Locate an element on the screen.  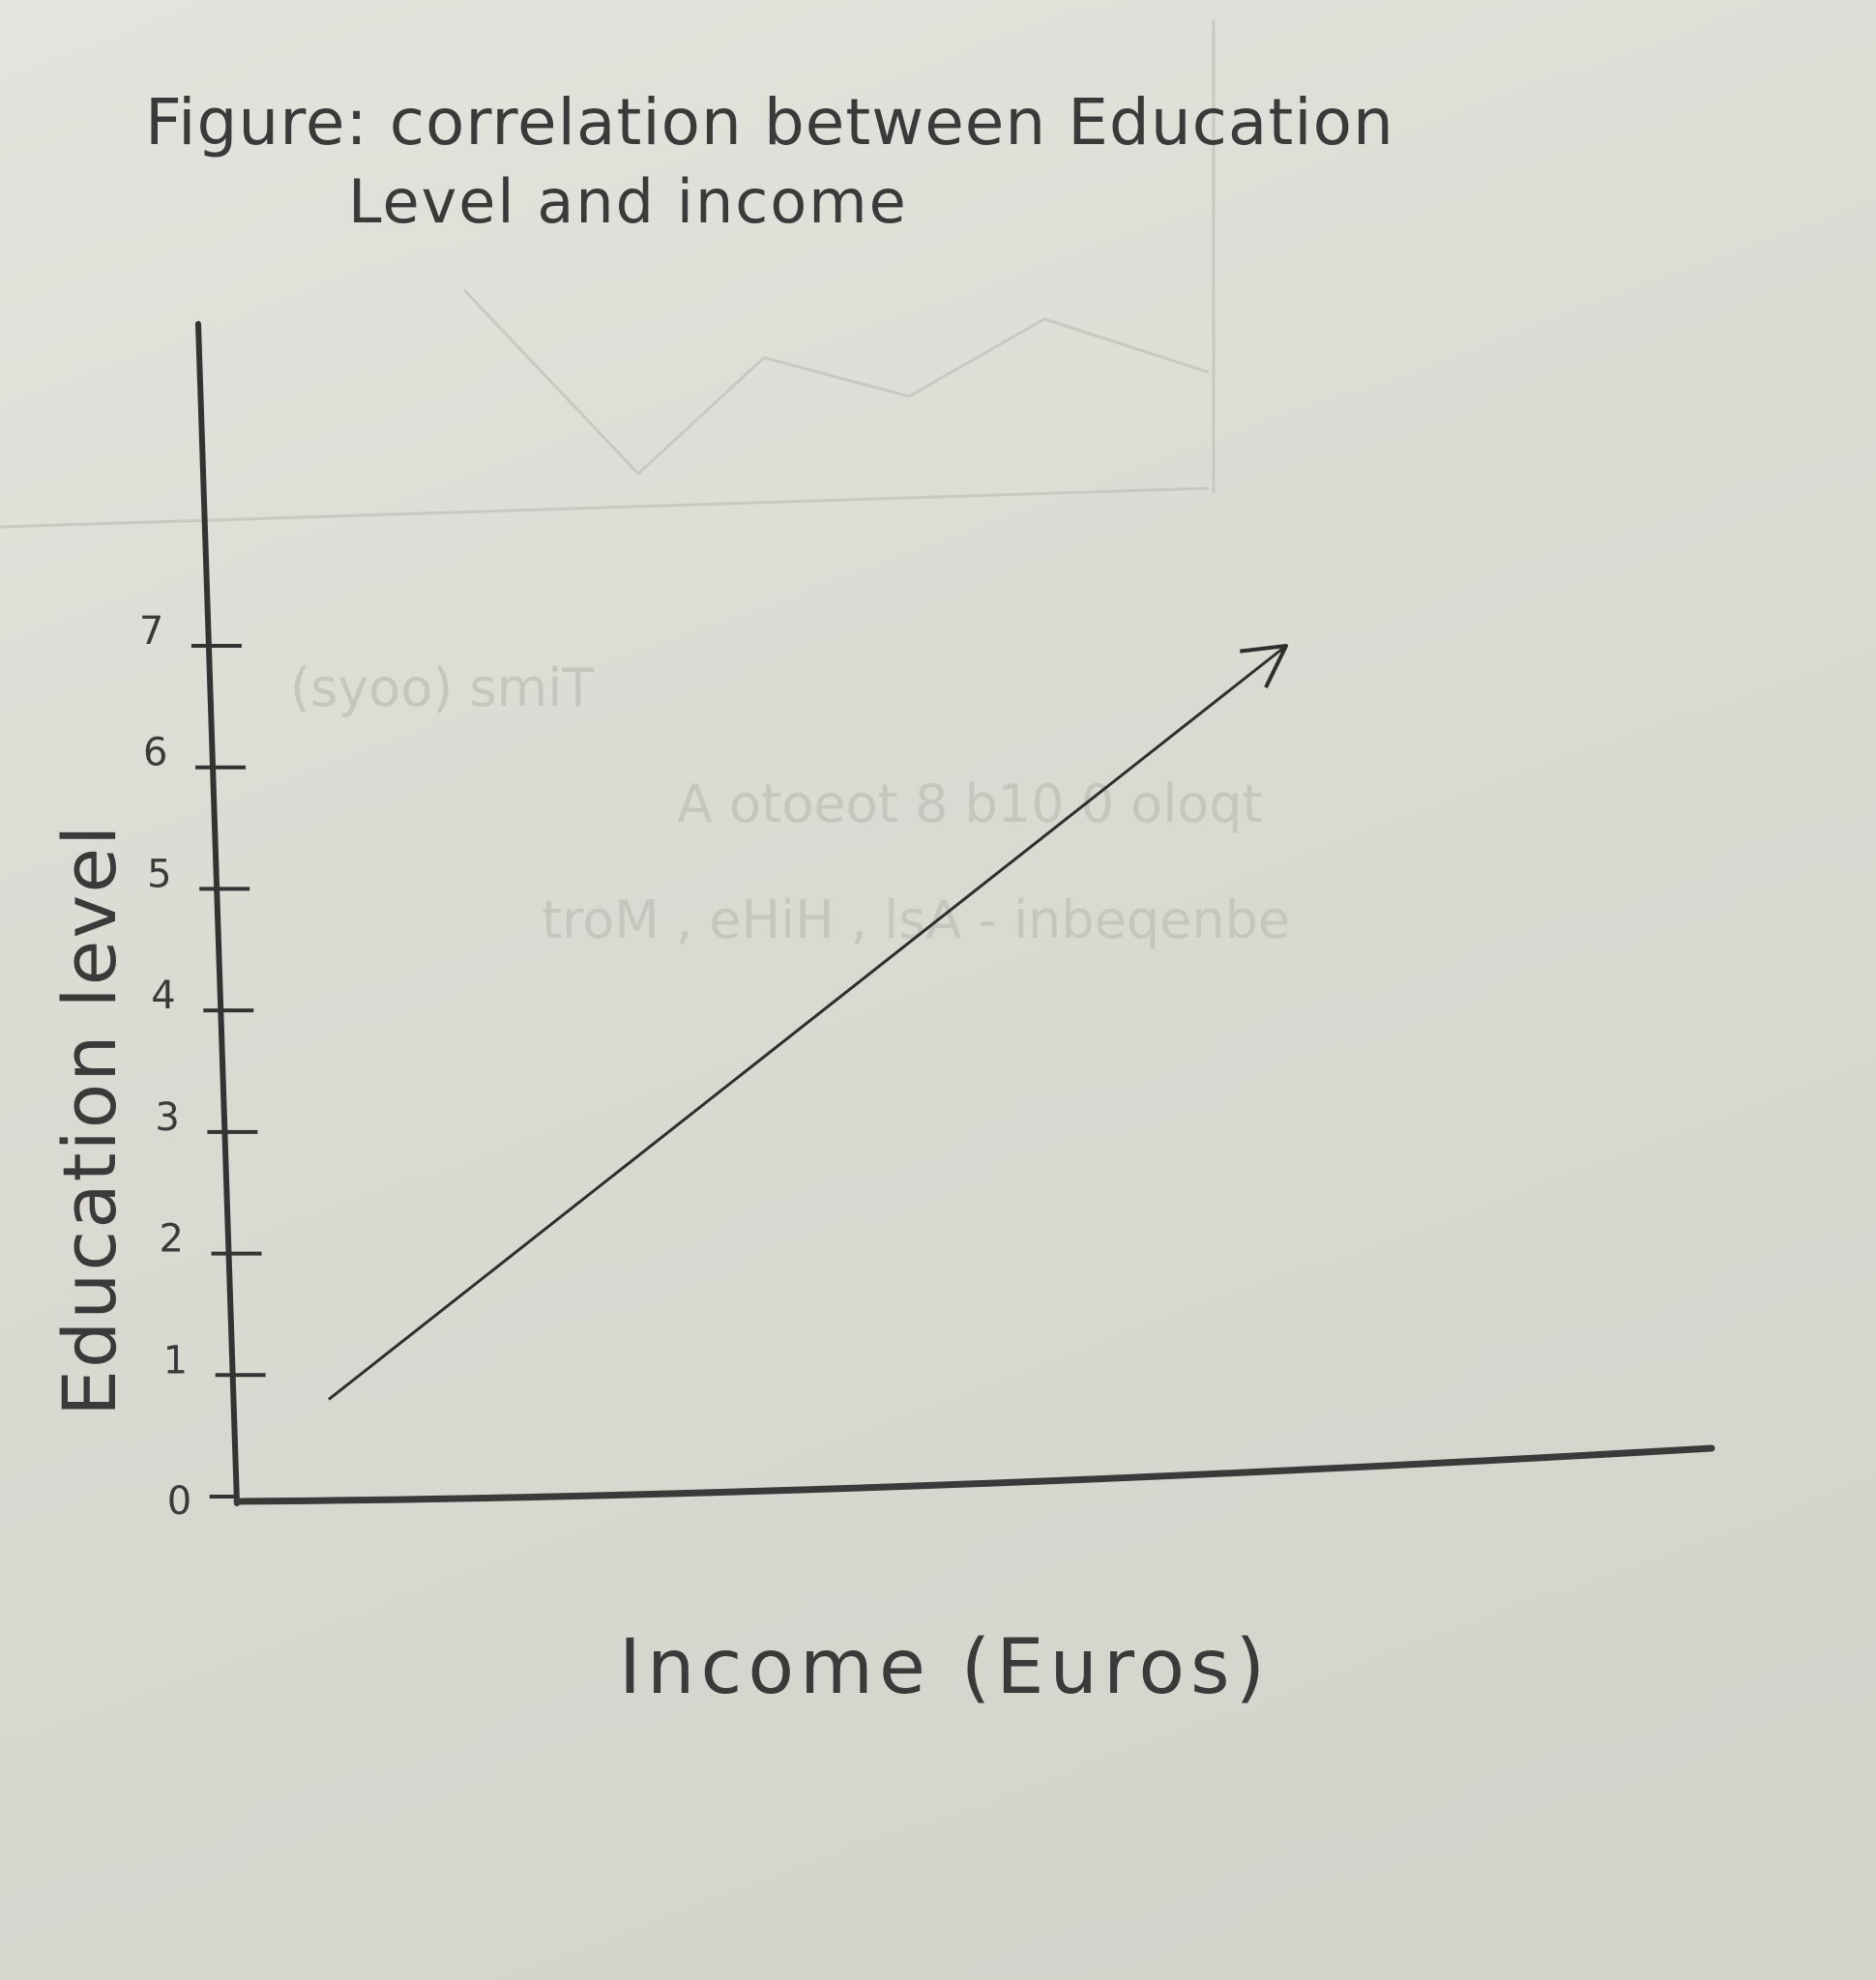
chart-title: Figure: correlation between Education is located at coordinates (769, 122).